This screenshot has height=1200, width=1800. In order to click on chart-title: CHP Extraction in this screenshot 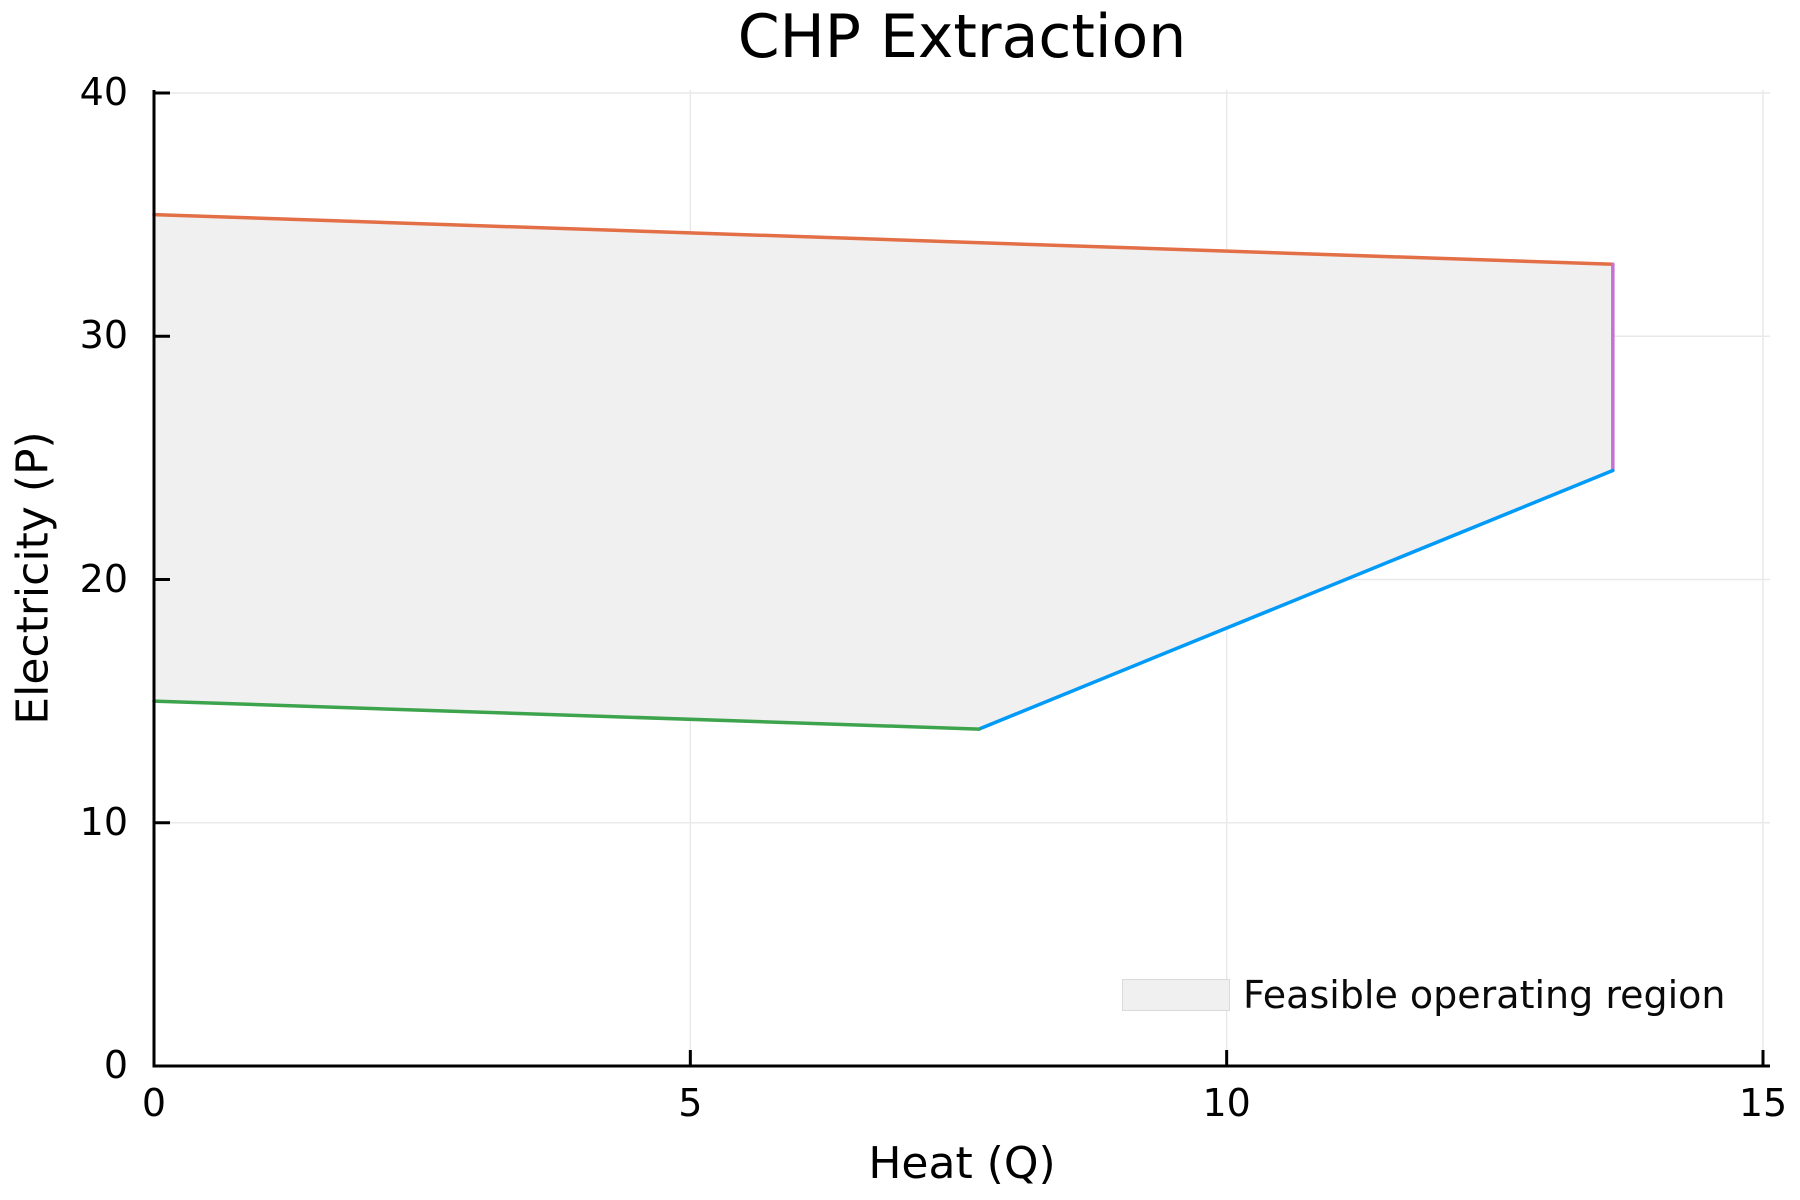, I will do `click(962, 37)`.